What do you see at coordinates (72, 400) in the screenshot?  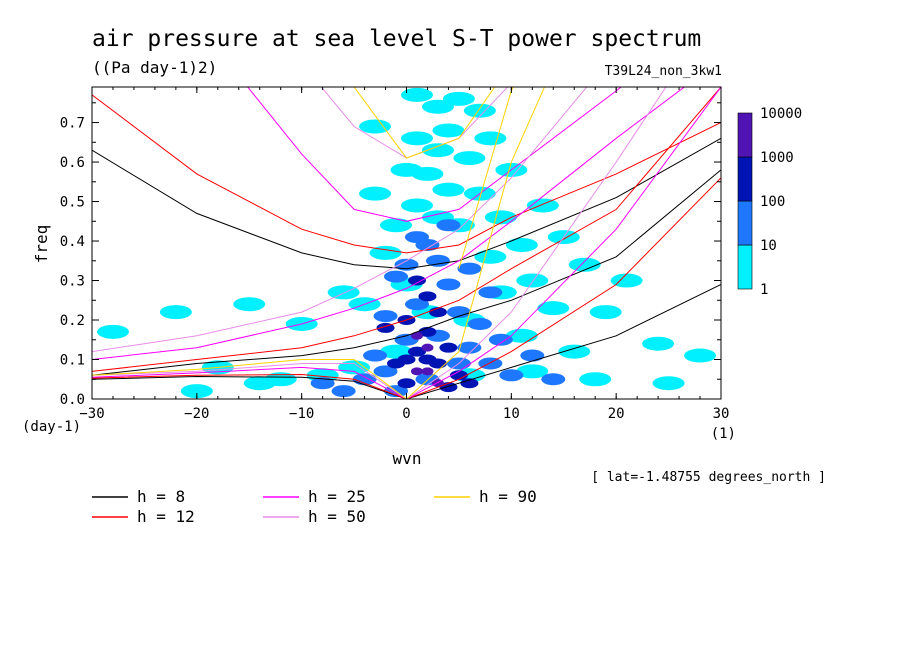 I see `y-tick-label: 0.0` at bounding box center [72, 400].